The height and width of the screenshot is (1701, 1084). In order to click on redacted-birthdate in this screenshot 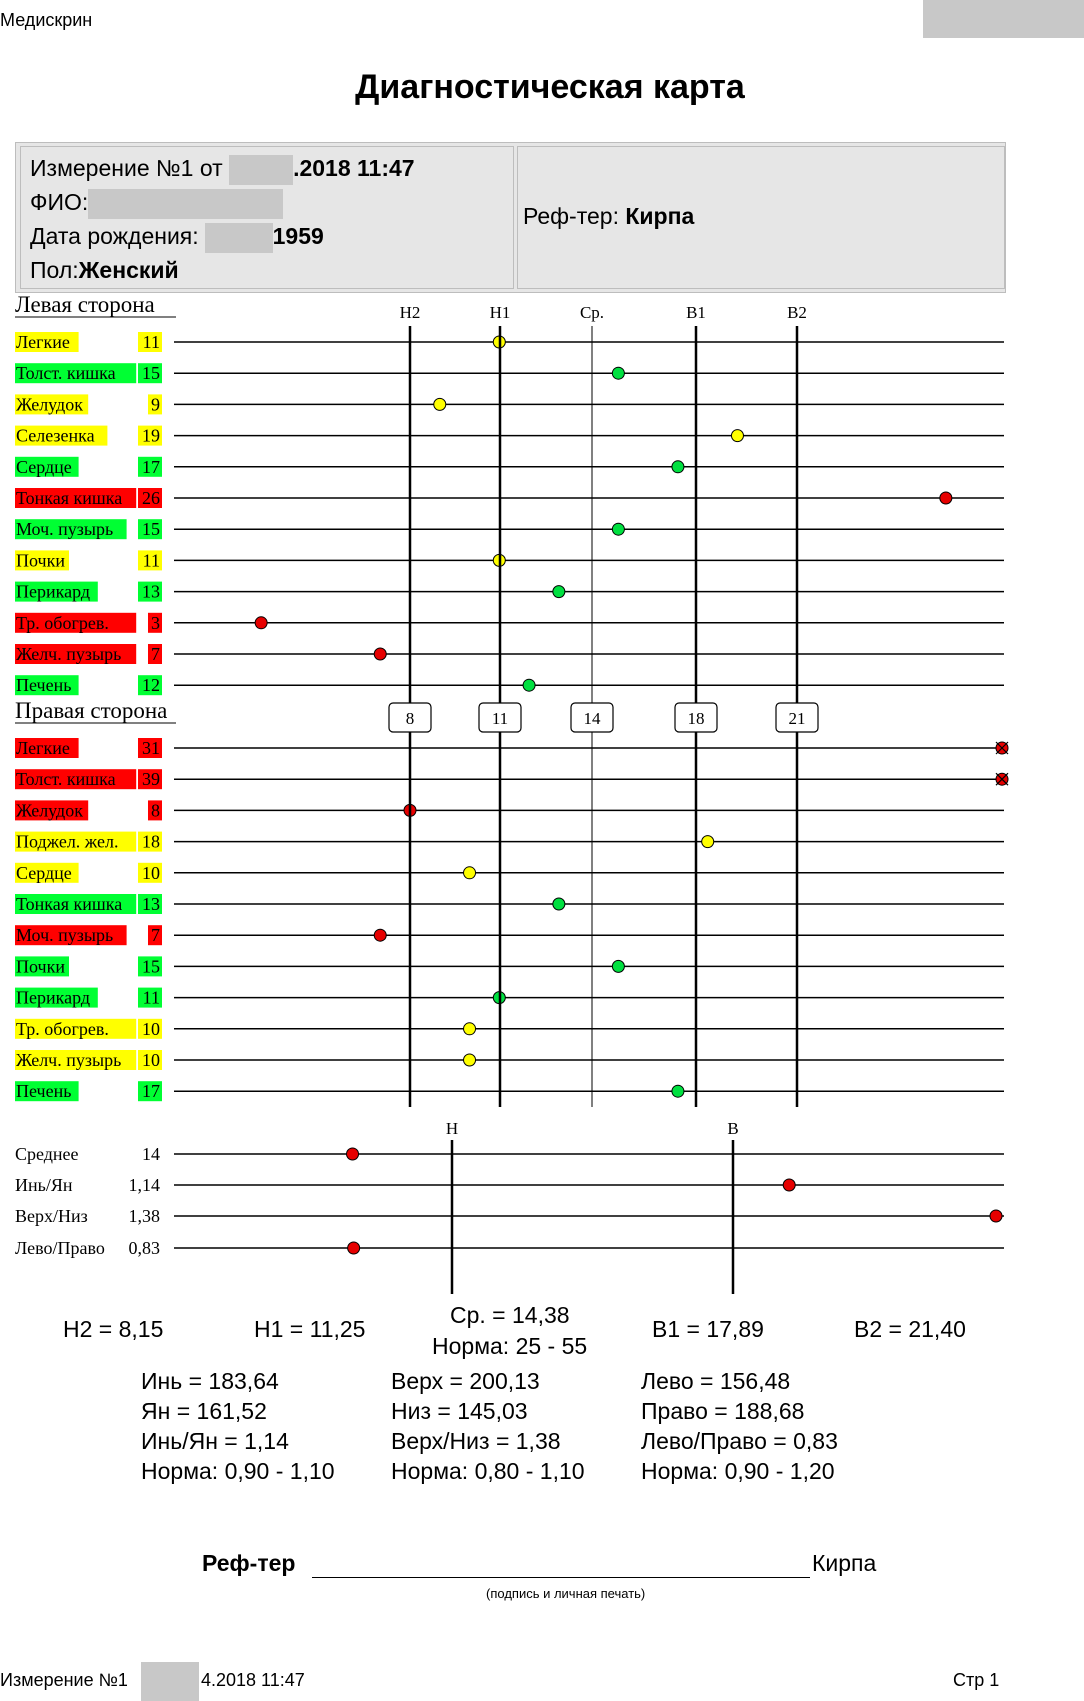, I will do `click(238, 238)`.